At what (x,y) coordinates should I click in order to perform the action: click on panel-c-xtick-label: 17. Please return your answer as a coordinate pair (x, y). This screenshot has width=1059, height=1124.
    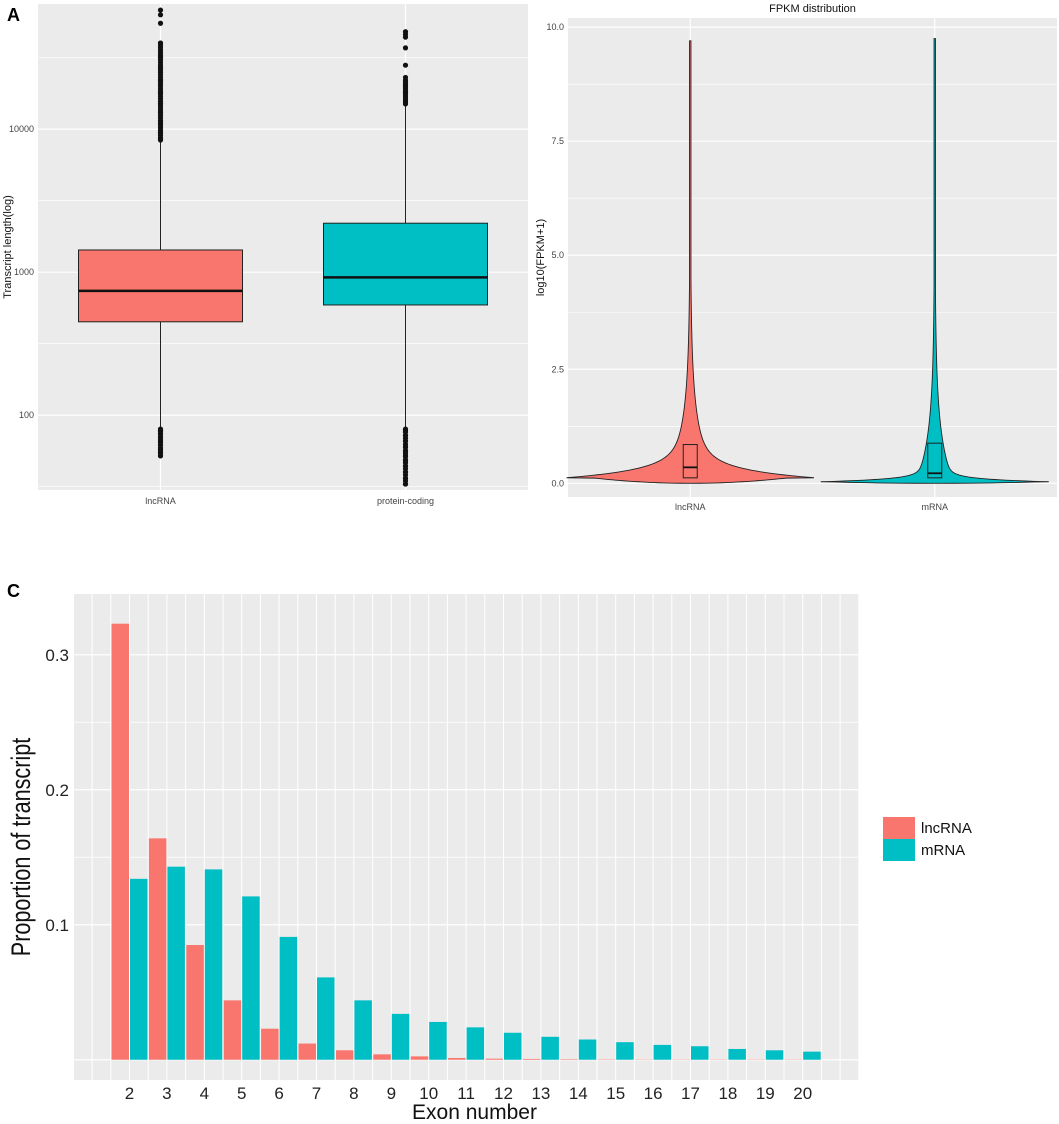
    Looking at the image, I should click on (690, 1093).